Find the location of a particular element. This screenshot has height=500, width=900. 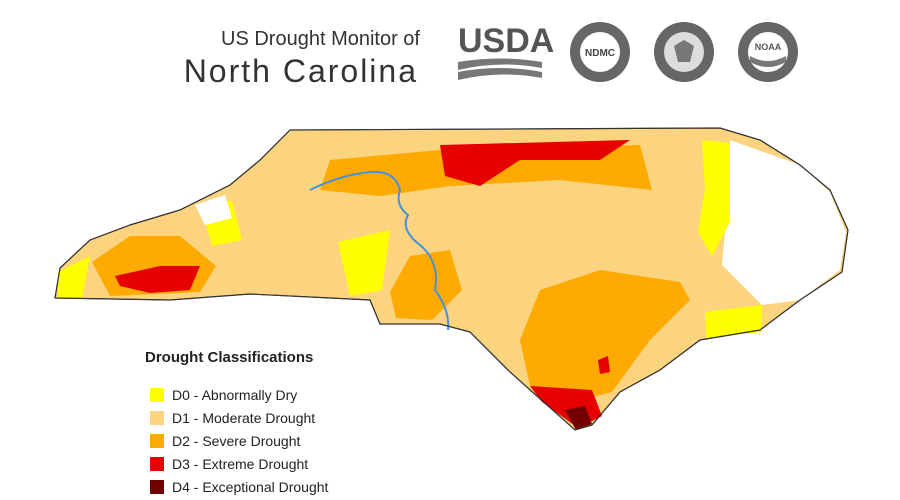

legend-label: D1 - Moderate Drought is located at coordinates (243, 418).